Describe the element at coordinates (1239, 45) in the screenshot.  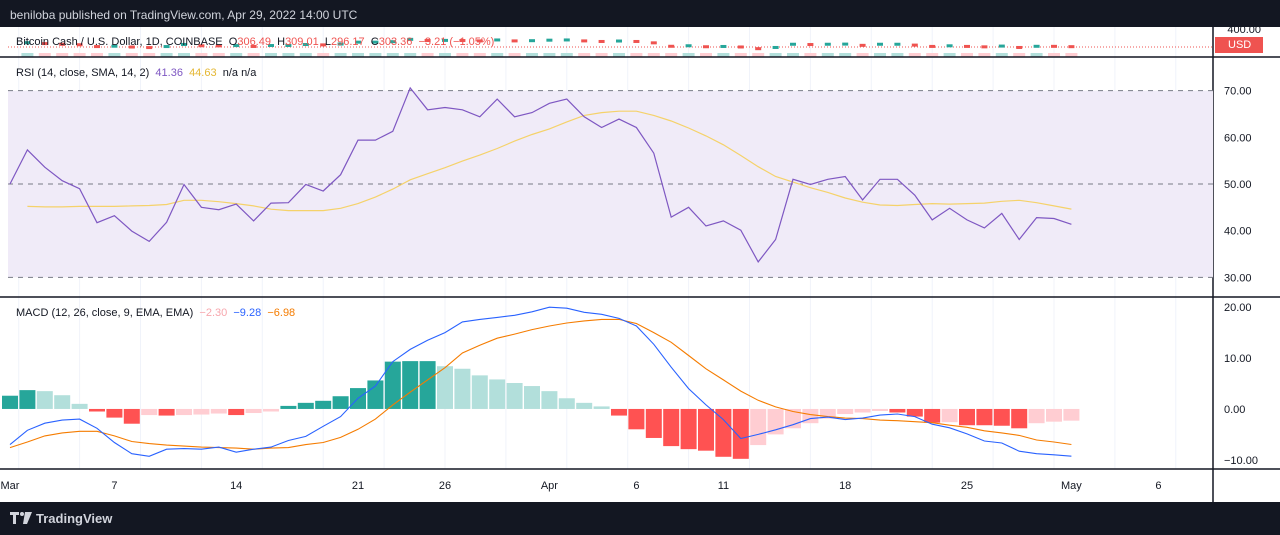
I see `currency-label: USD` at that location.